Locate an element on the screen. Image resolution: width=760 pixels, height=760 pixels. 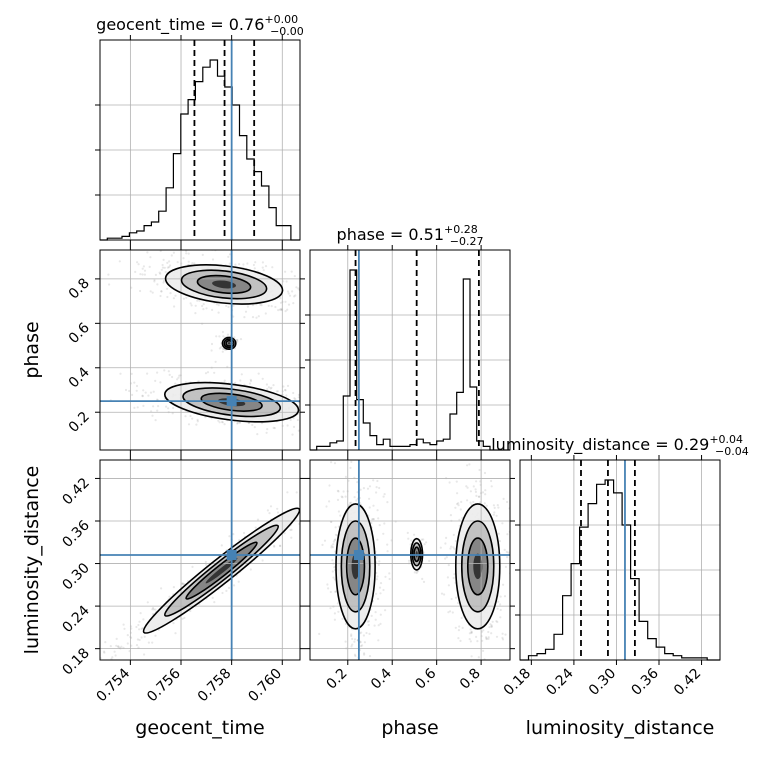
density-level is located at coordinates (224, 284).